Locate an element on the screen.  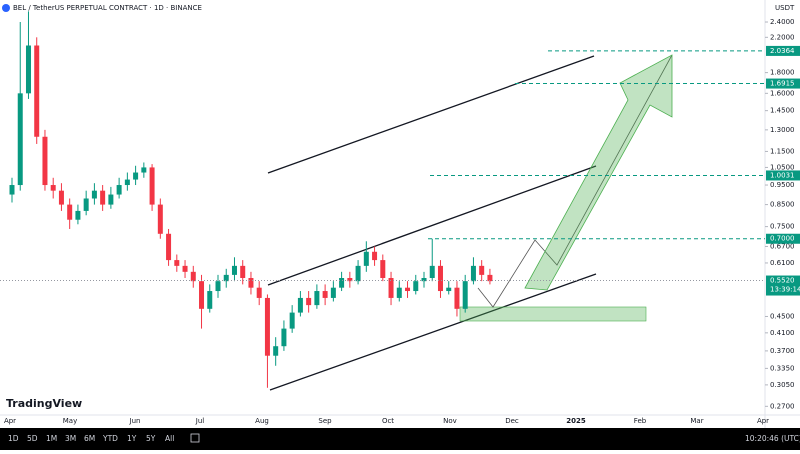
y-tick-label: 1.3000 is located at coordinates (782, 130).